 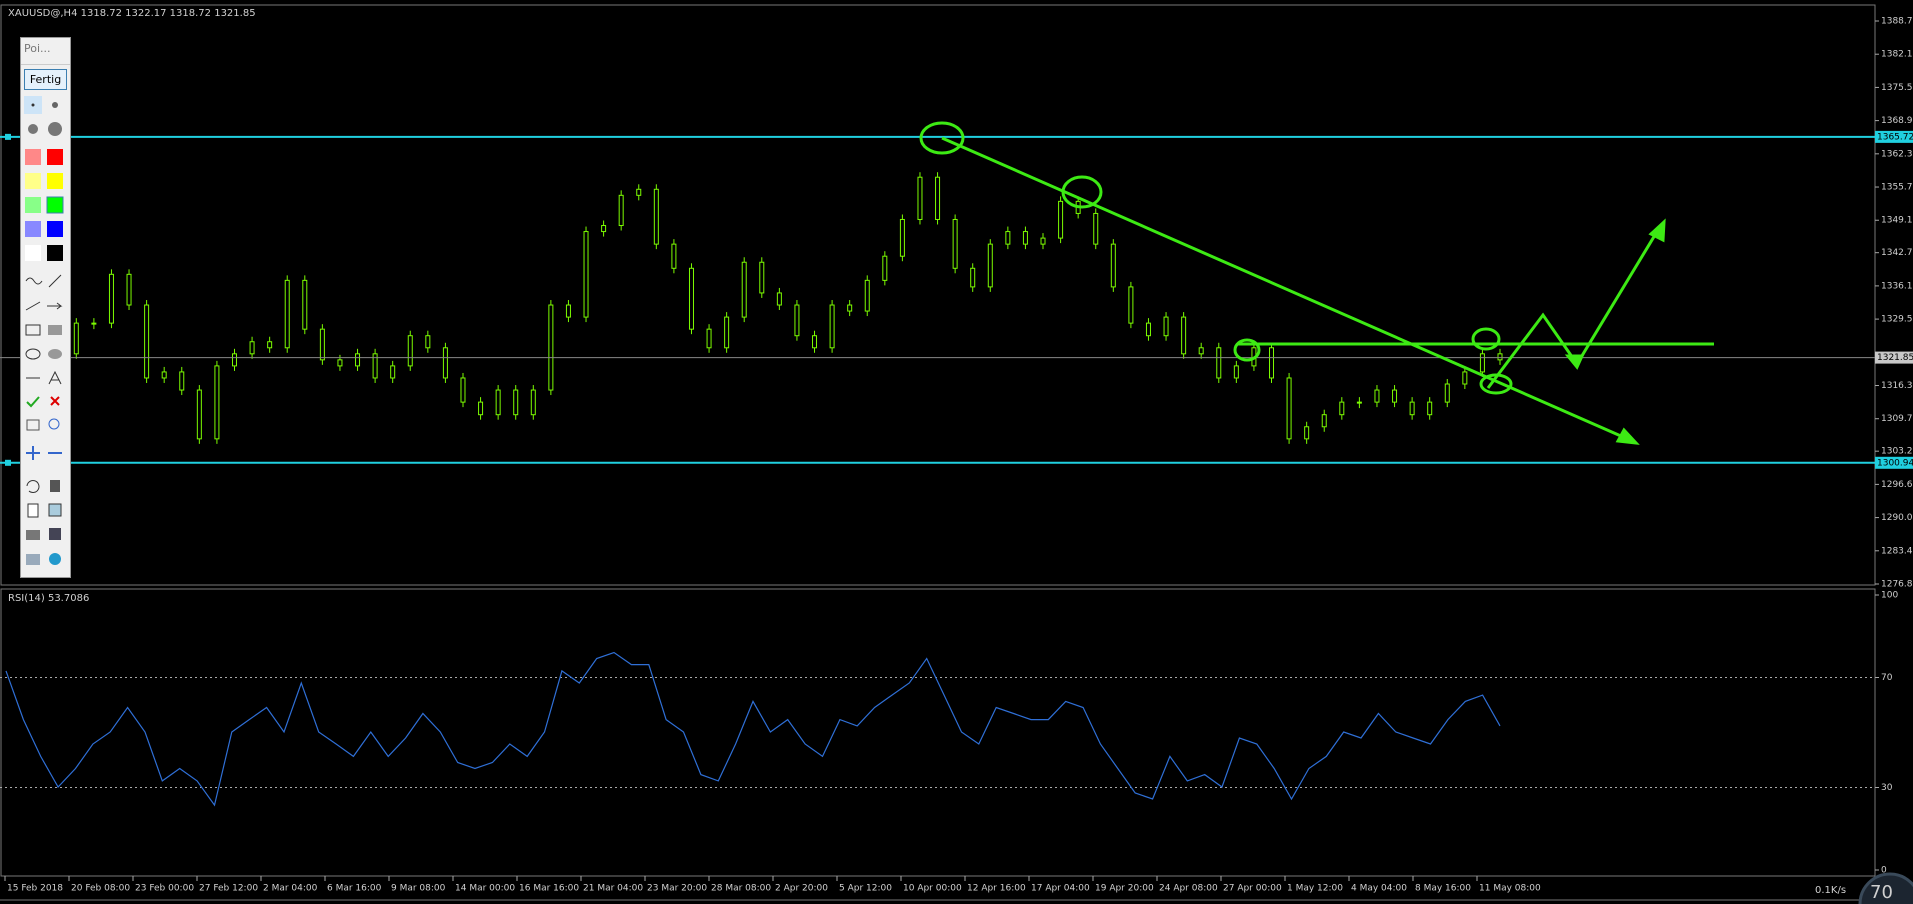 What do you see at coordinates (100, 889) in the screenshot?
I see `x-tick-label: 20 Feb 08:00` at bounding box center [100, 889].